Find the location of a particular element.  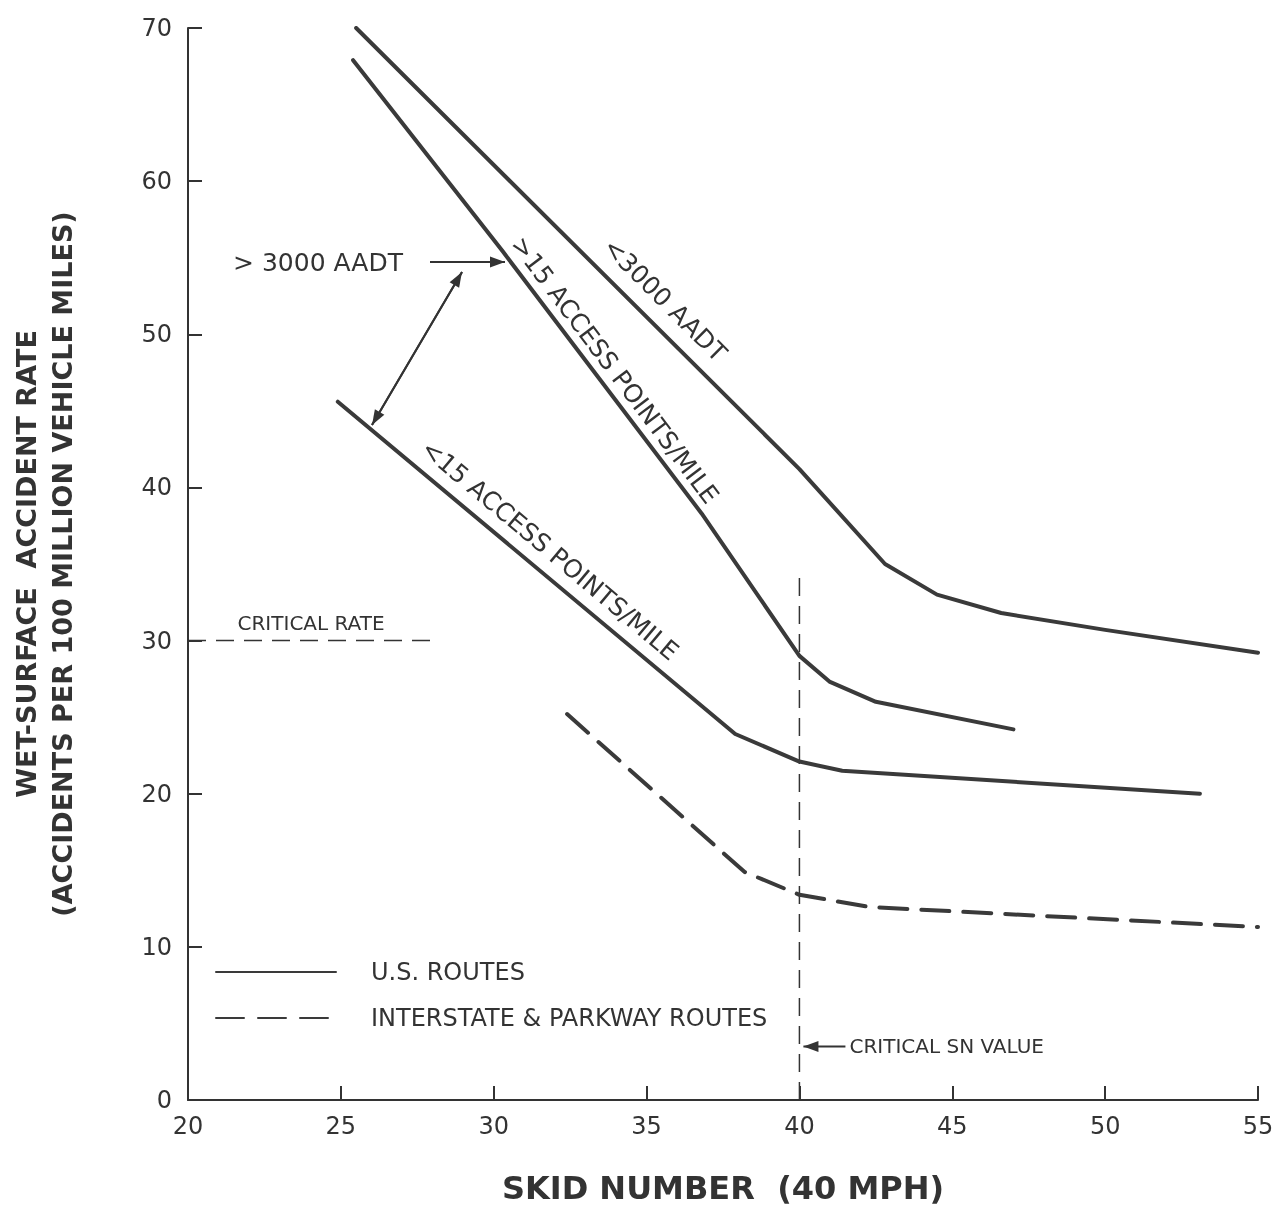

y-tick-label: 10 is located at coordinates (156, 946).